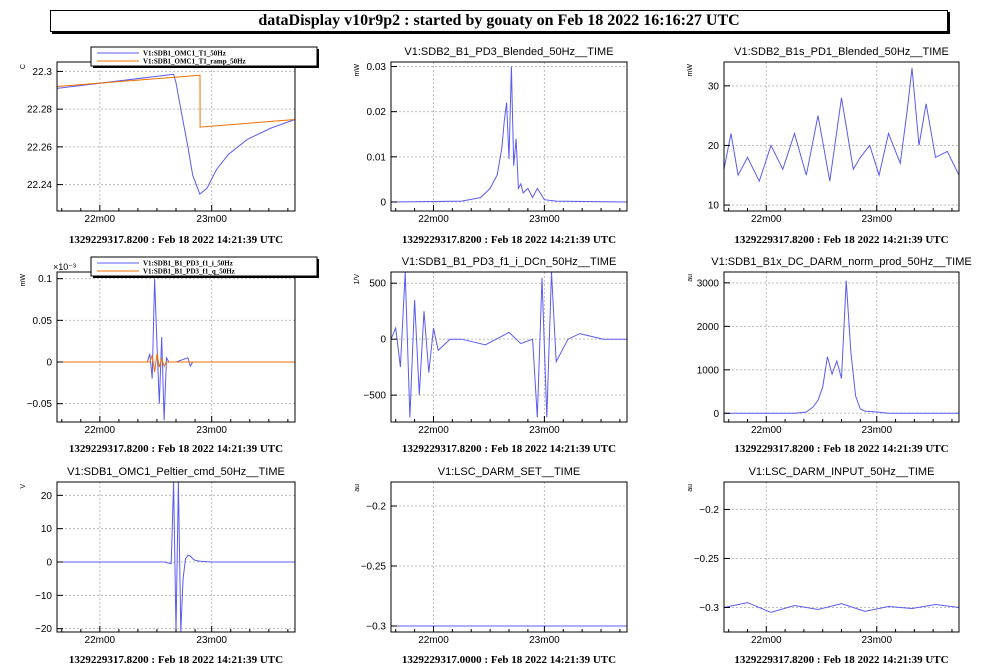 The height and width of the screenshot is (672, 996). What do you see at coordinates (45, 279) in the screenshot?
I see `y-tick-label: 0.1` at bounding box center [45, 279].